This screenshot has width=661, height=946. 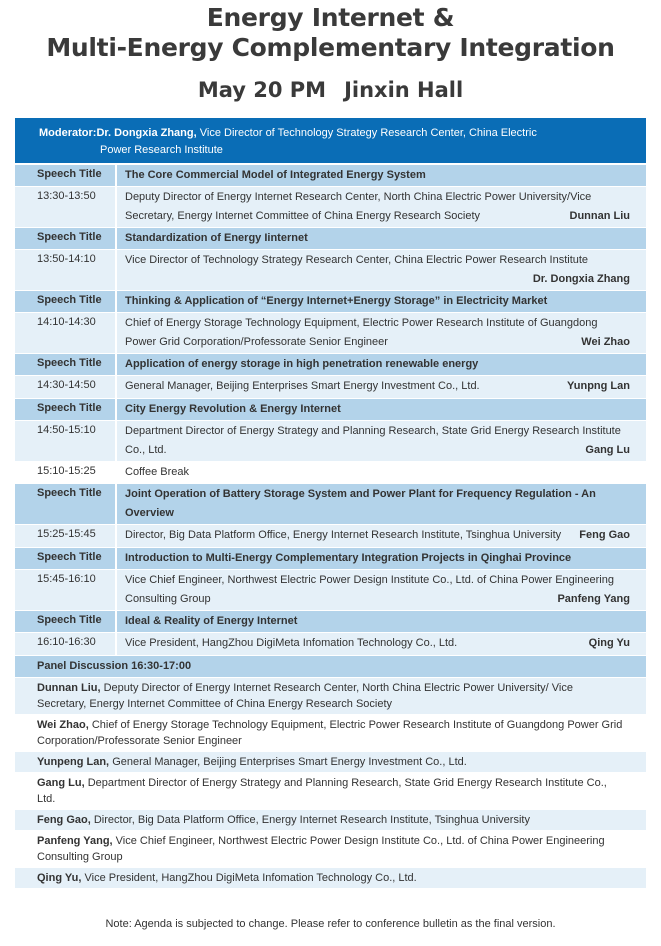 I want to click on panelist-name: Yunpeng Lan,, so click(x=73, y=762).